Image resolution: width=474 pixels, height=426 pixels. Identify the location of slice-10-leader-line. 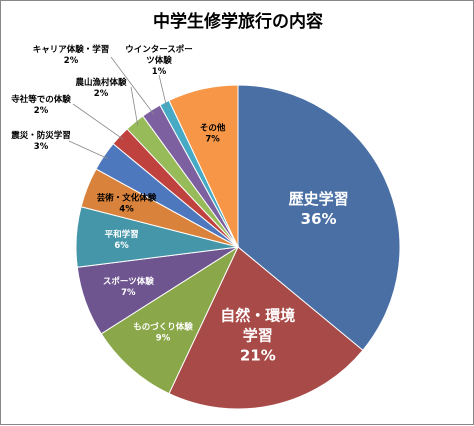
(132, 85).